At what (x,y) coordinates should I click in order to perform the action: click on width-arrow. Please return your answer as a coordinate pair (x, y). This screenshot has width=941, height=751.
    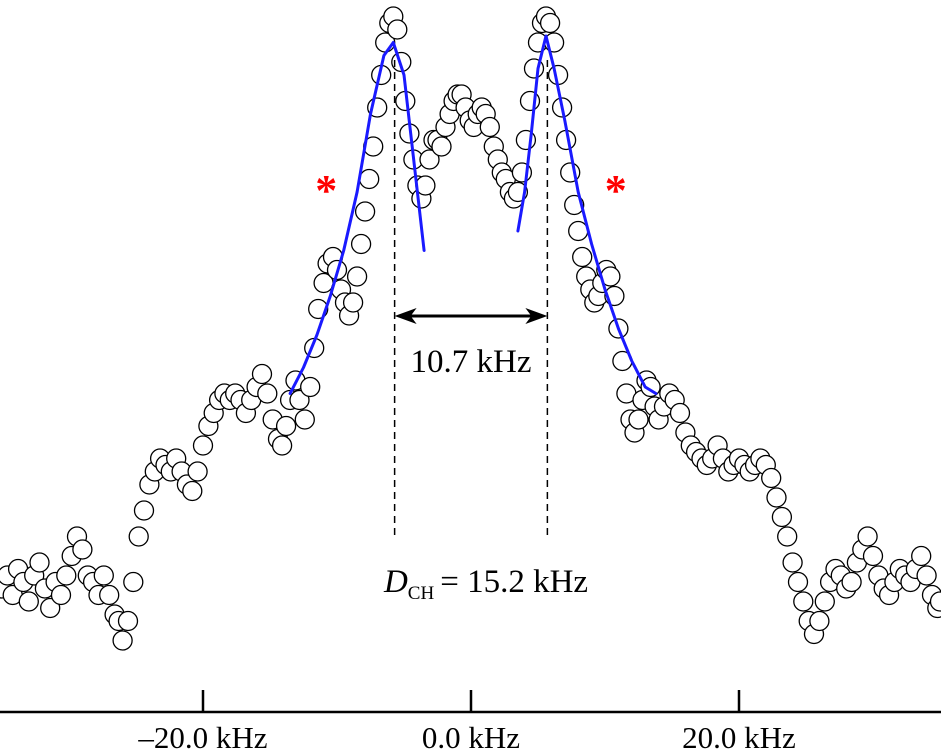
    Looking at the image, I should click on (471, 316).